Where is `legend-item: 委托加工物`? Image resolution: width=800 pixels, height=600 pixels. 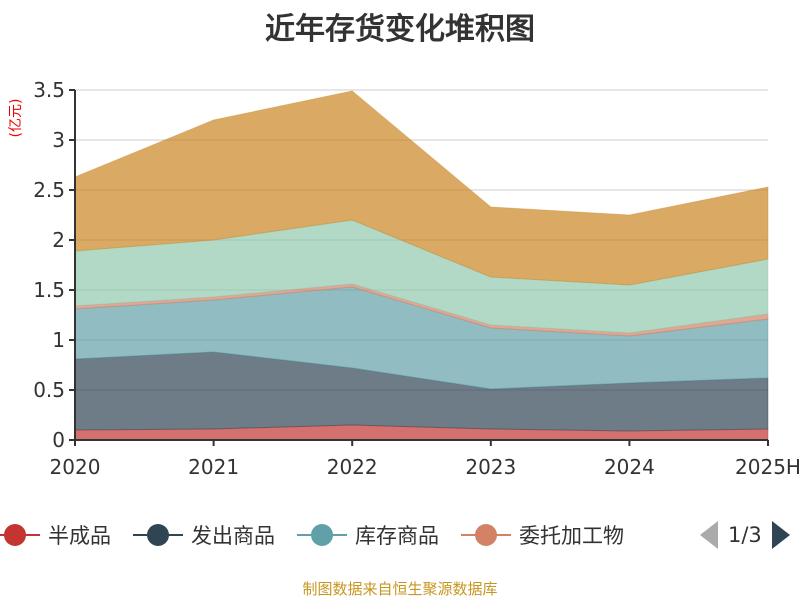
legend-item: 委托加工物 is located at coordinates (542, 535).